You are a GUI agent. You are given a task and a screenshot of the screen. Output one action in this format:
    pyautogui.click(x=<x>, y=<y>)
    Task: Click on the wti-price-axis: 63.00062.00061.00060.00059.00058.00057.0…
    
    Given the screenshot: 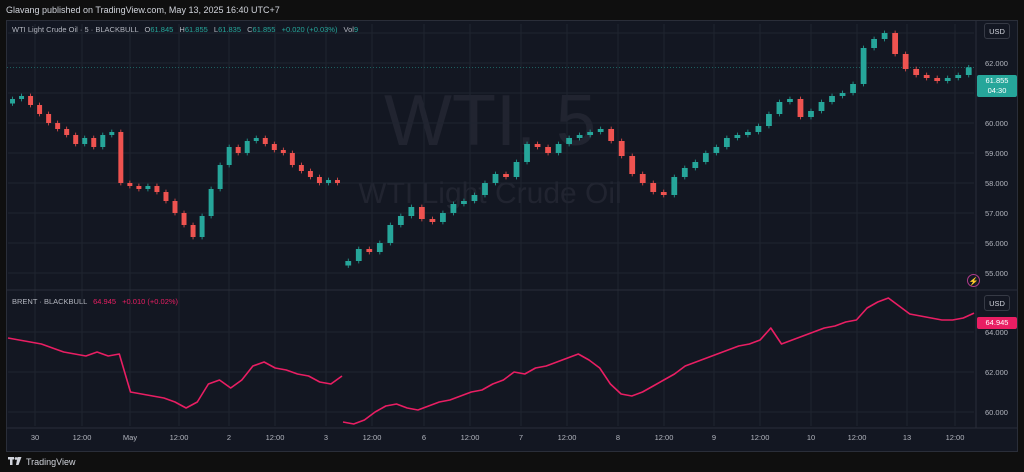 What is the action you would take?
    pyautogui.click(x=996, y=153)
    